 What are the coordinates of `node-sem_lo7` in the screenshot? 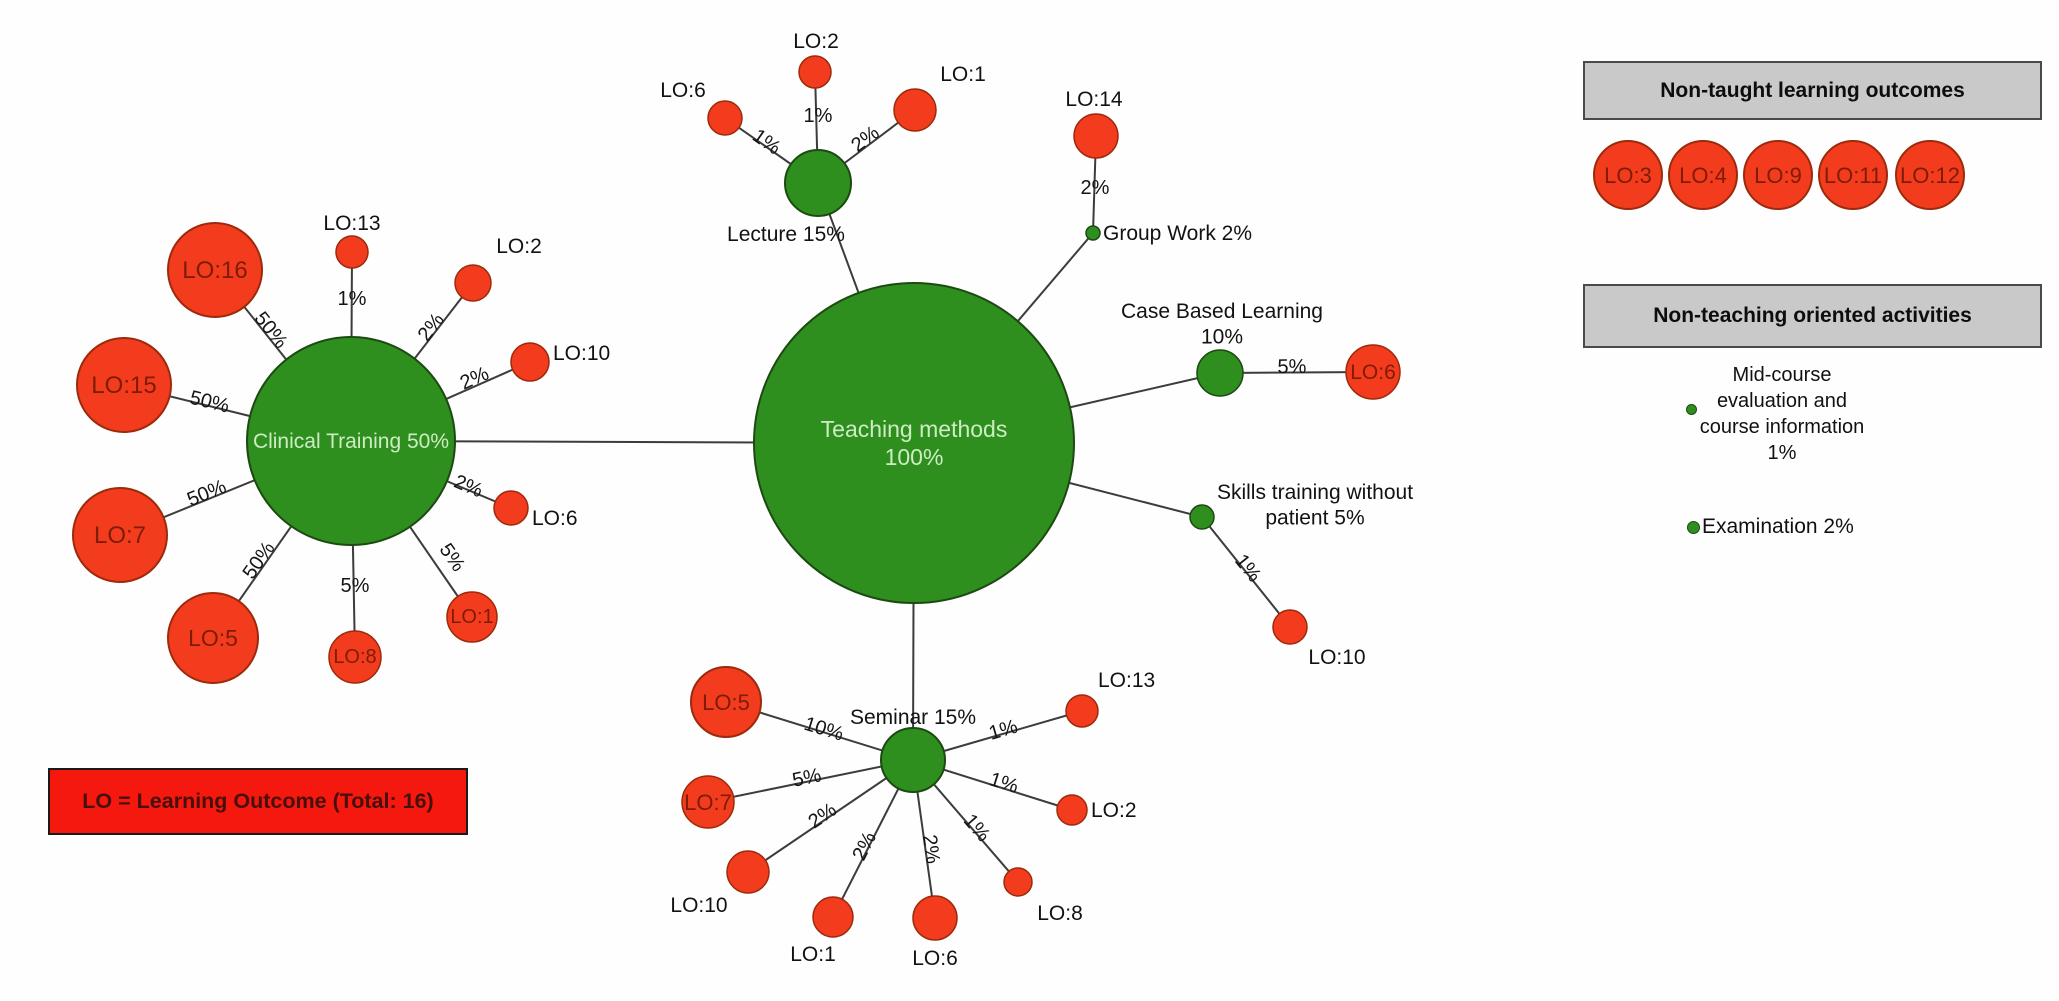 It's located at (708, 802).